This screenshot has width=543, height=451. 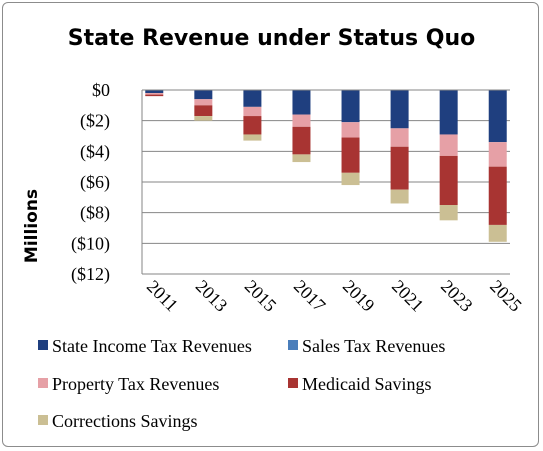 What do you see at coordinates (506, 296) in the screenshot?
I see `x-tick-label: 2025` at bounding box center [506, 296].